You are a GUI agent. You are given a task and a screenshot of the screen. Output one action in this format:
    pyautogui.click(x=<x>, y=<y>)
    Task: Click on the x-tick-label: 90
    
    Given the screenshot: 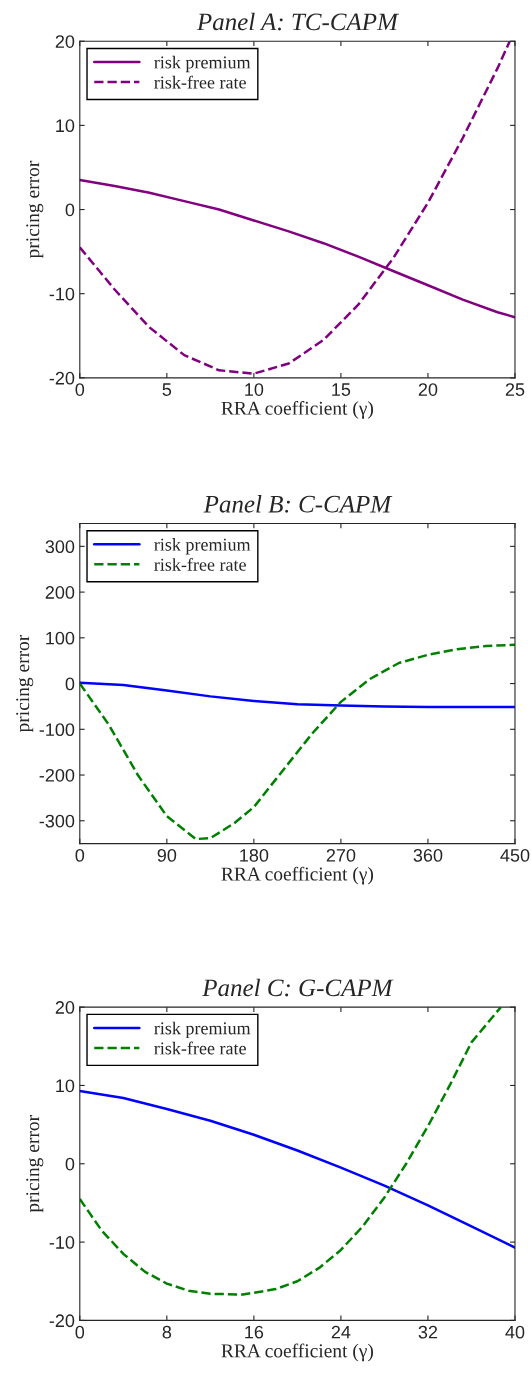 What is the action you would take?
    pyautogui.click(x=167, y=855)
    